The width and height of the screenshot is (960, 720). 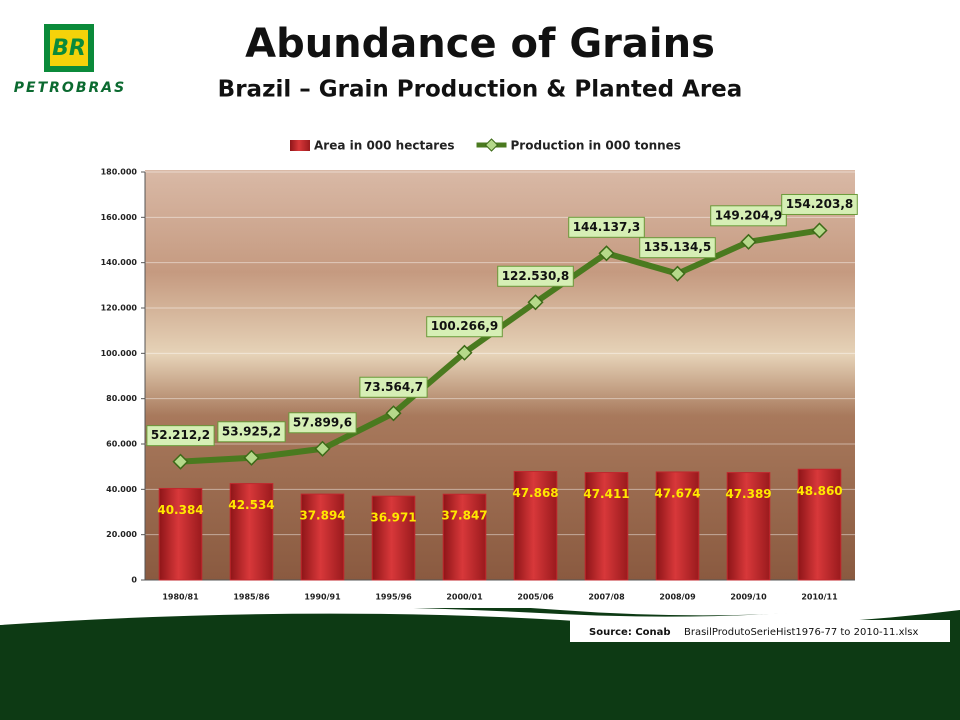 I want to click on y-tick-label: 60.000, so click(x=121, y=444).